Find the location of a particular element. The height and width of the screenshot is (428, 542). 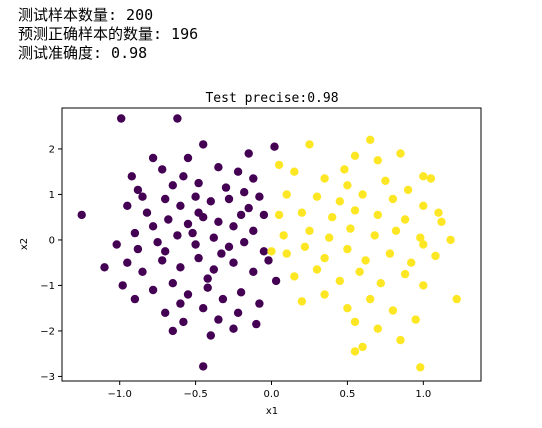

x-axis-ticks: −1.0 −0.5 0.0 0.5 1.0 is located at coordinates (269, 390).